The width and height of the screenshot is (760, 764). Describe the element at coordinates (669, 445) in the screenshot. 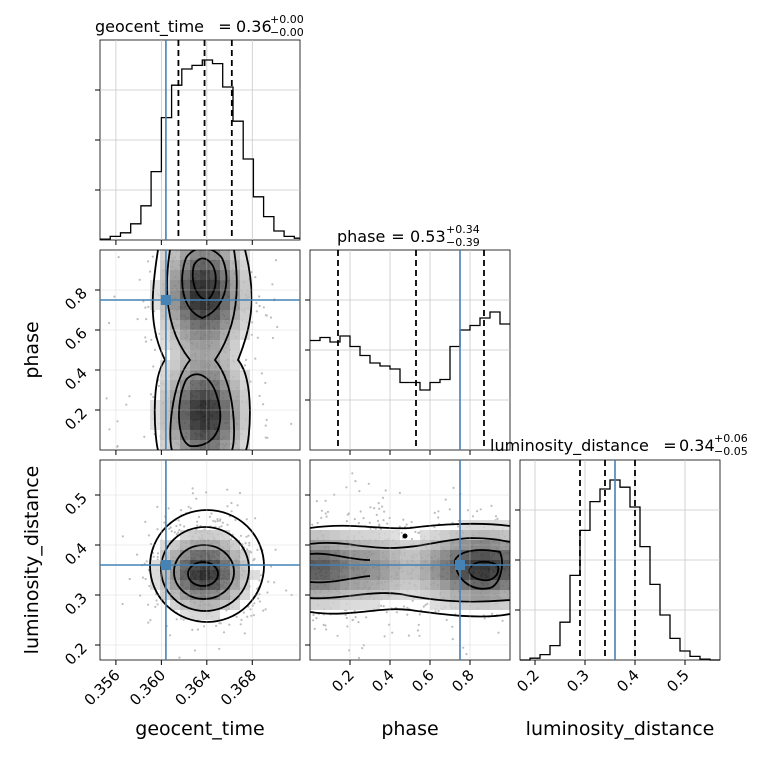

I see `title-luminosity-distance-eq: =` at that location.